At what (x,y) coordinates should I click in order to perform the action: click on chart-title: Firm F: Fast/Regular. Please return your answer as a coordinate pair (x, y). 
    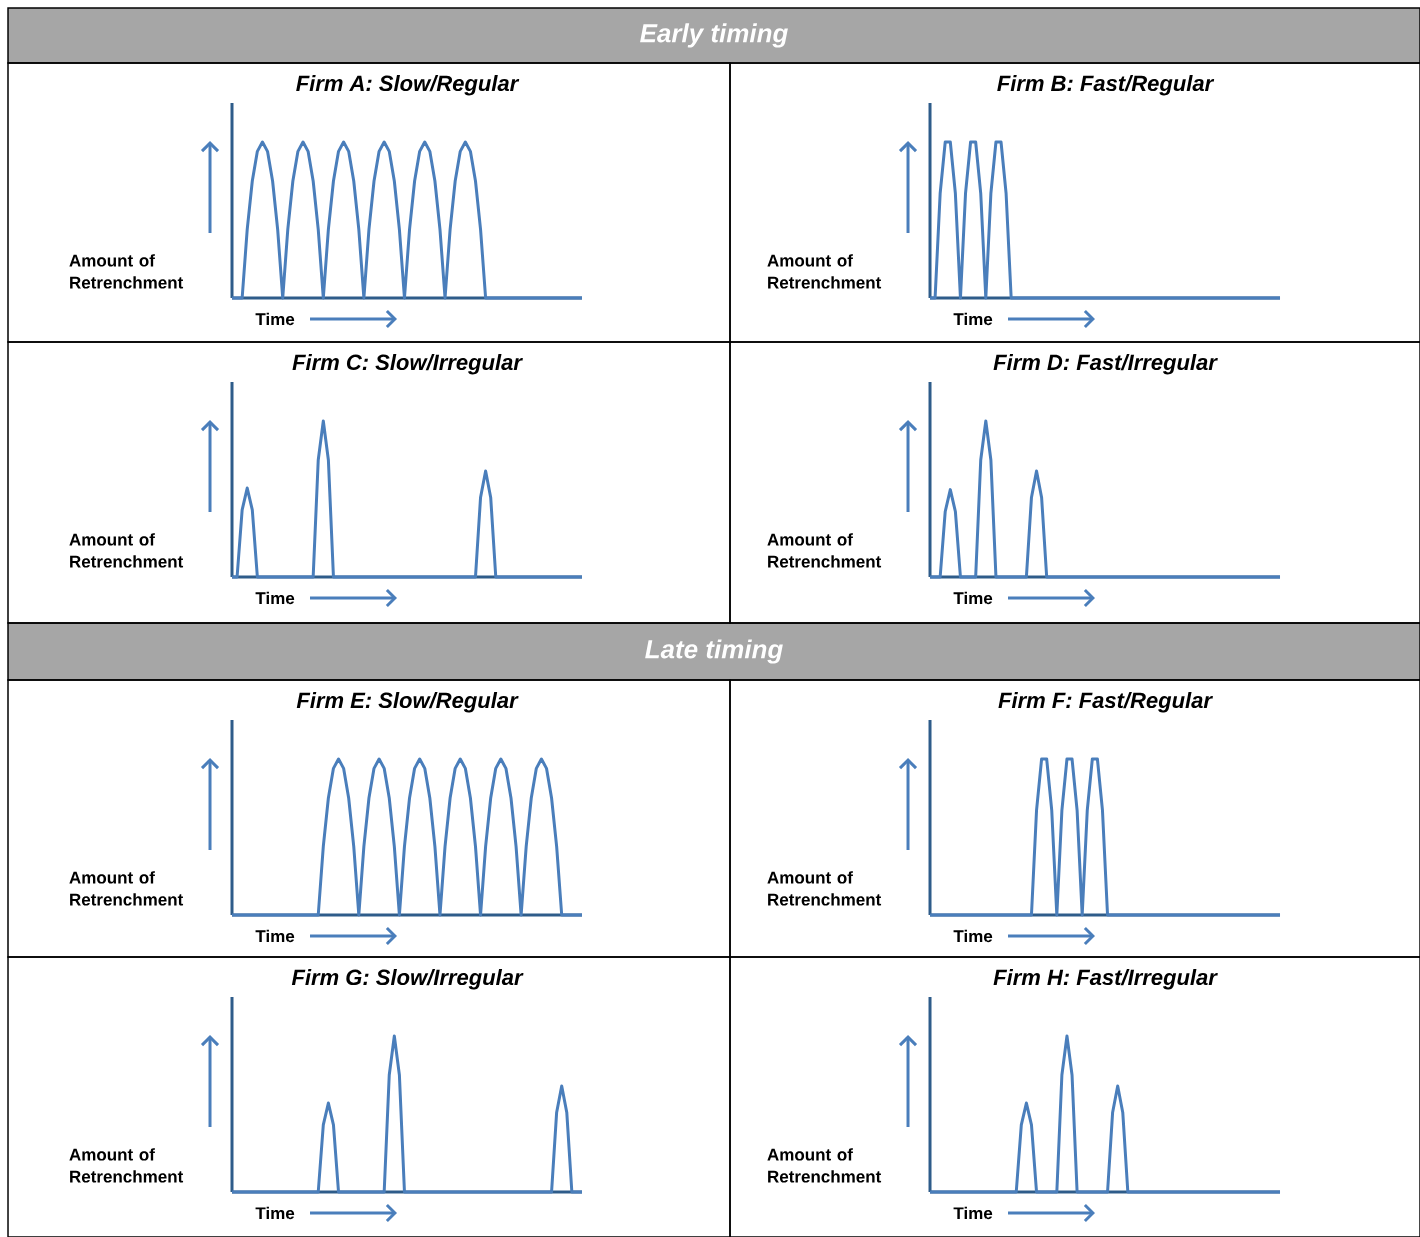
    Looking at the image, I should click on (1105, 702).